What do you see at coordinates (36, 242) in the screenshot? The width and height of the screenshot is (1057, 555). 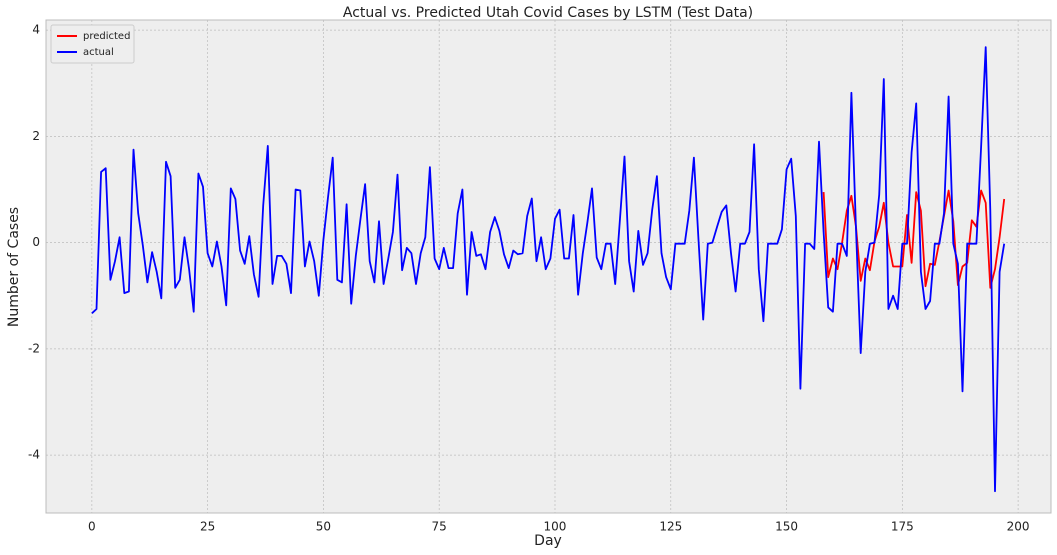 I see `y-tick-label: 0` at bounding box center [36, 242].